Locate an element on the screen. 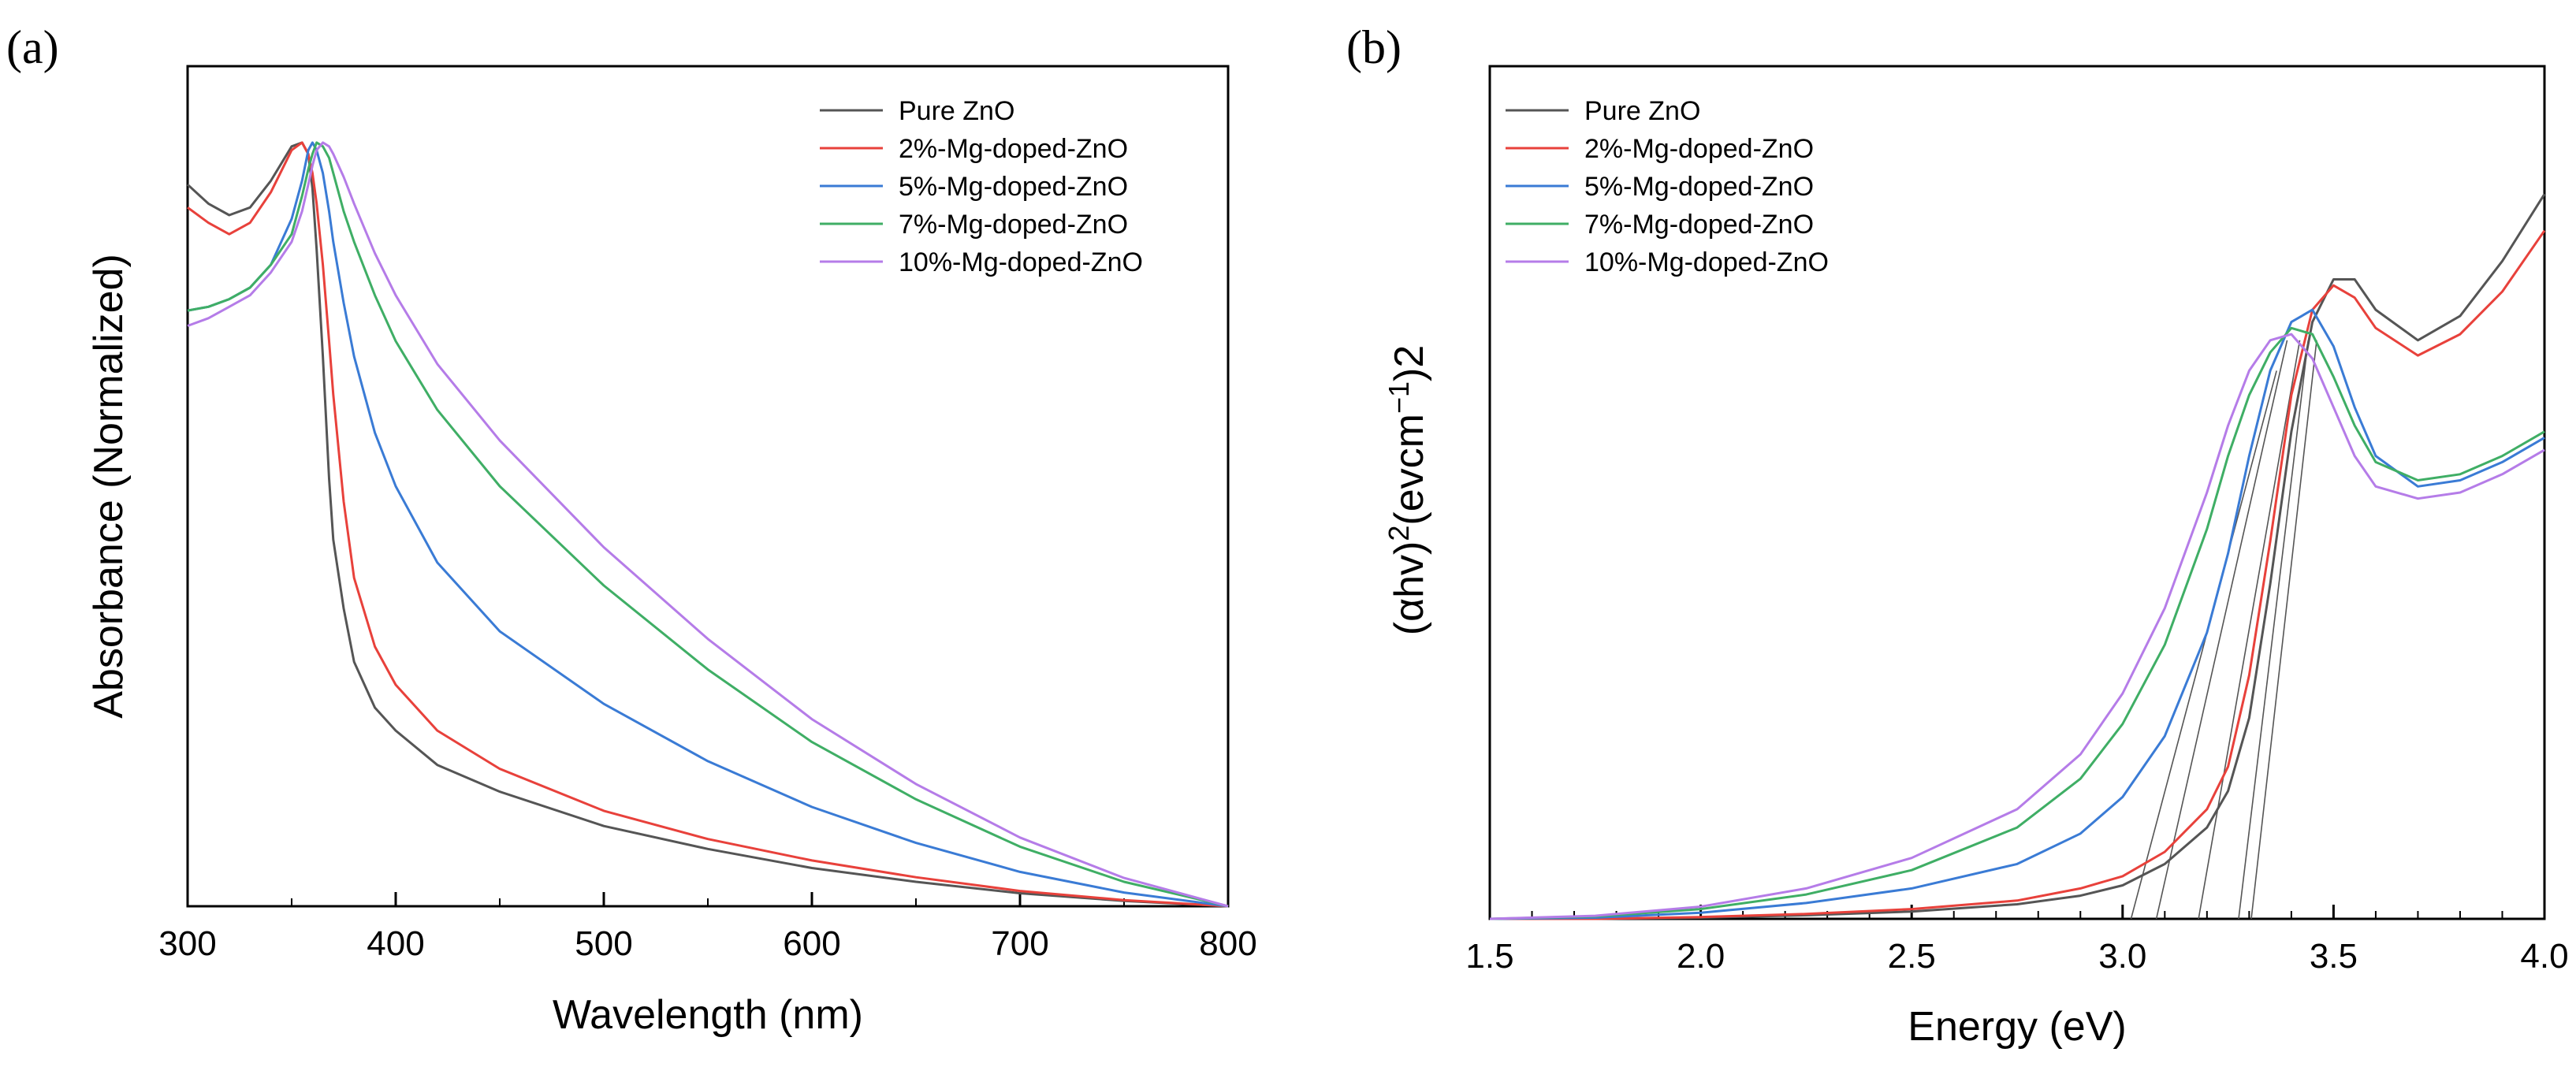 The height and width of the screenshot is (1067, 2576). panel-a-x-axis-title: Wavelength (nm) is located at coordinates (708, 1015).